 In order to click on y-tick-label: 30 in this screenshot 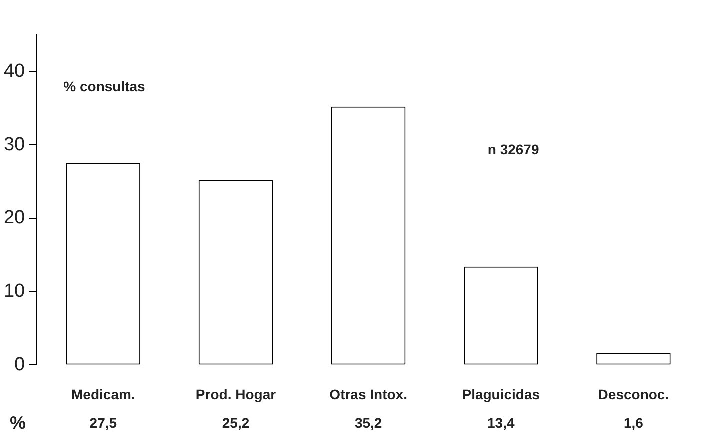, I will do `click(15, 145)`.